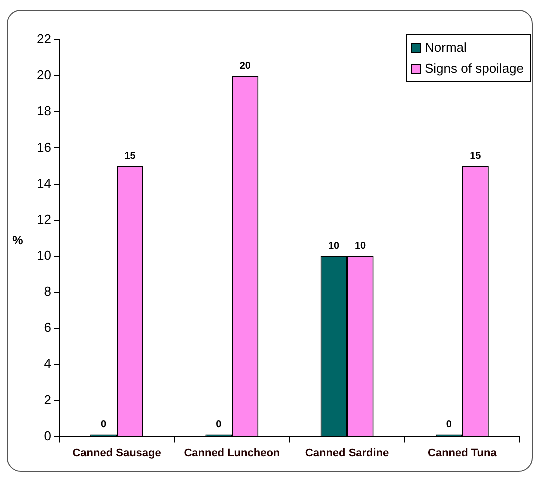 The height and width of the screenshot is (478, 537). Describe the element at coordinates (117, 453) in the screenshot. I see `x-tick-label: Canned Sausage` at that location.